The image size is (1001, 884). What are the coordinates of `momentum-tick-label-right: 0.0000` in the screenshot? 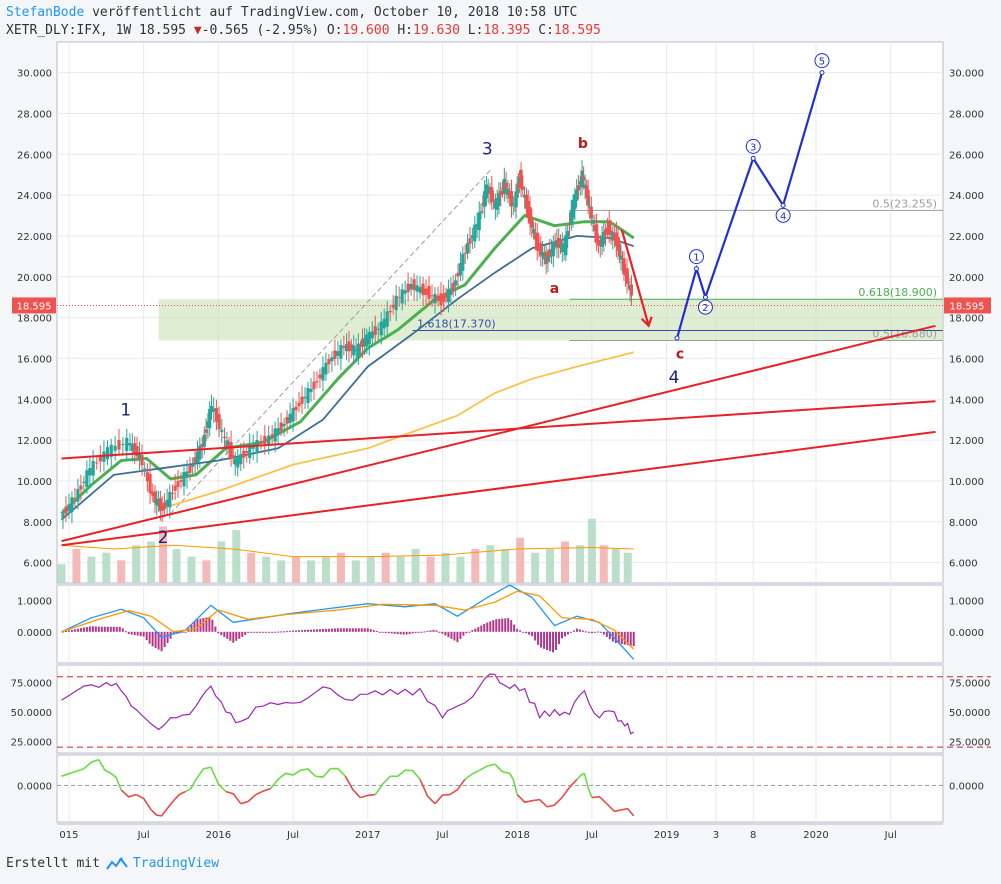 It's located at (966, 786).